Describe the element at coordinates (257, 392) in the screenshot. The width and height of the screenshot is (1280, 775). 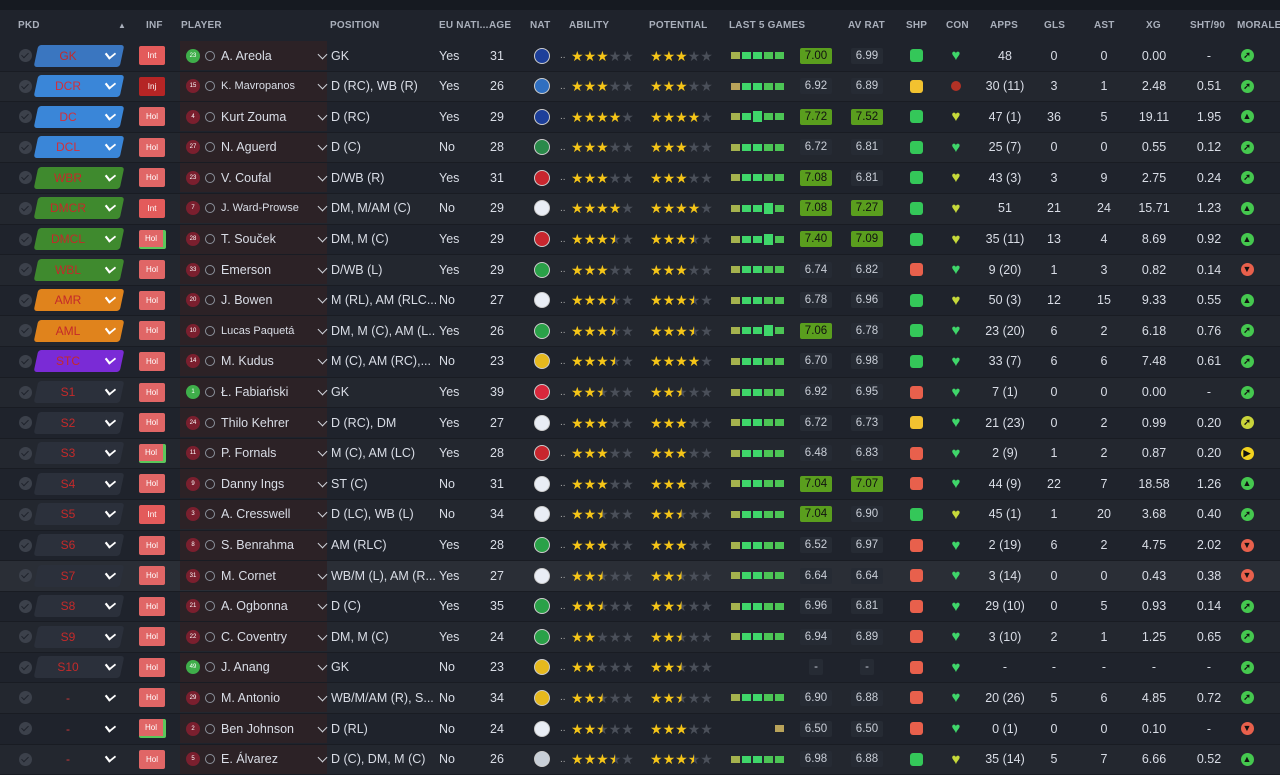
I see `player-name-cell: 1 Ł. Fabiański` at that location.